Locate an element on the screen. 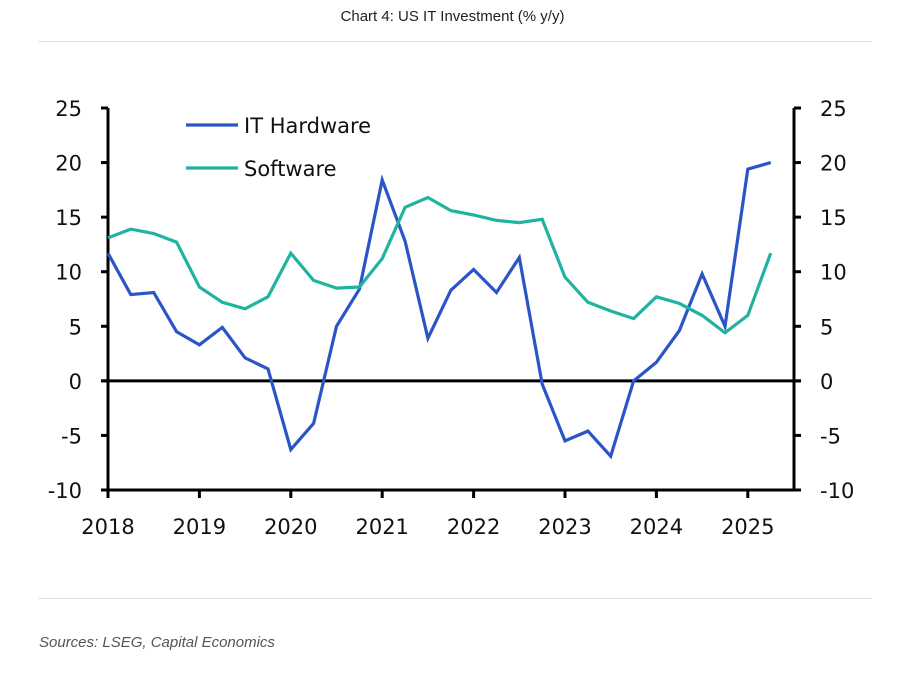  legend-label: IT Hardware is located at coordinates (307, 126).